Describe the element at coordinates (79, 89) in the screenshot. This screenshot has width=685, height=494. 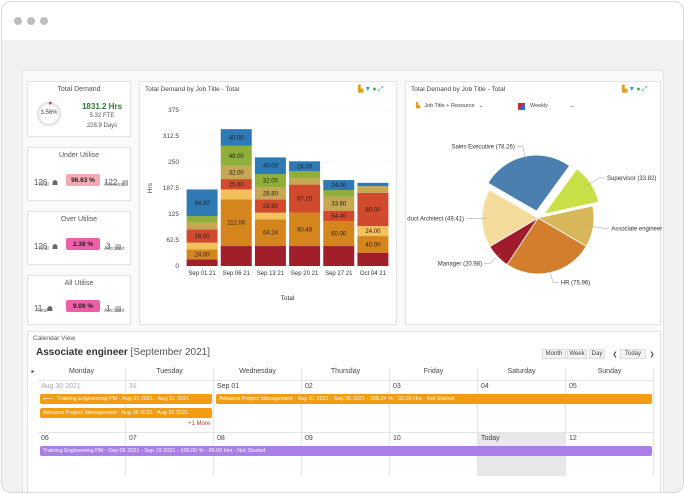
I see `kpi-title: Total Demand` at that location.